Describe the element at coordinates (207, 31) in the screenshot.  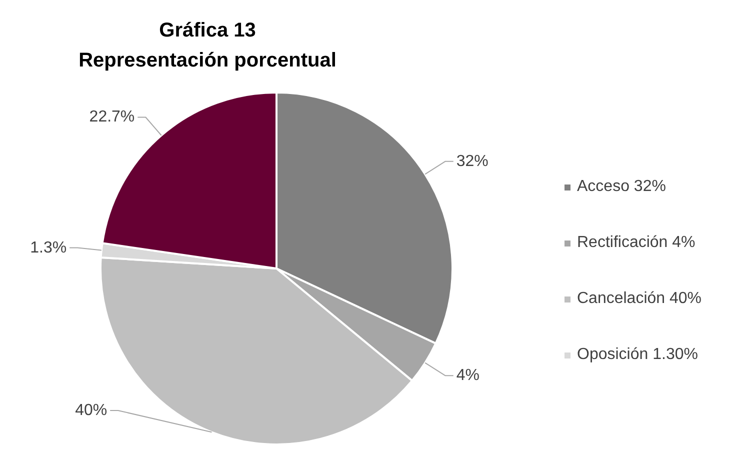
I see `chart-title: Gráfica 13` at that location.